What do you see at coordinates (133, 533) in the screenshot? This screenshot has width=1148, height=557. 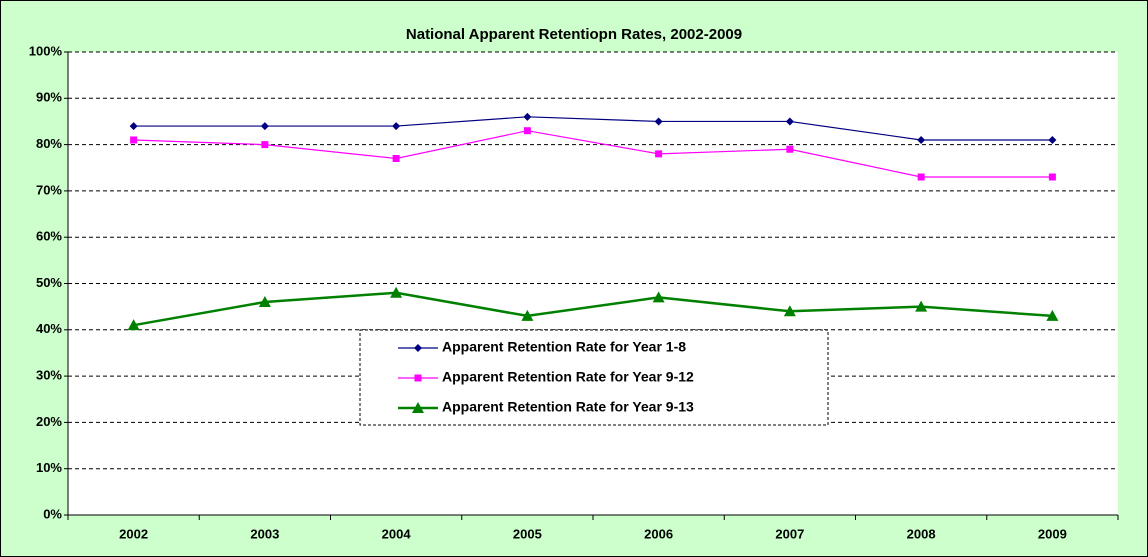 I see `x-tick-label: 2002` at bounding box center [133, 533].